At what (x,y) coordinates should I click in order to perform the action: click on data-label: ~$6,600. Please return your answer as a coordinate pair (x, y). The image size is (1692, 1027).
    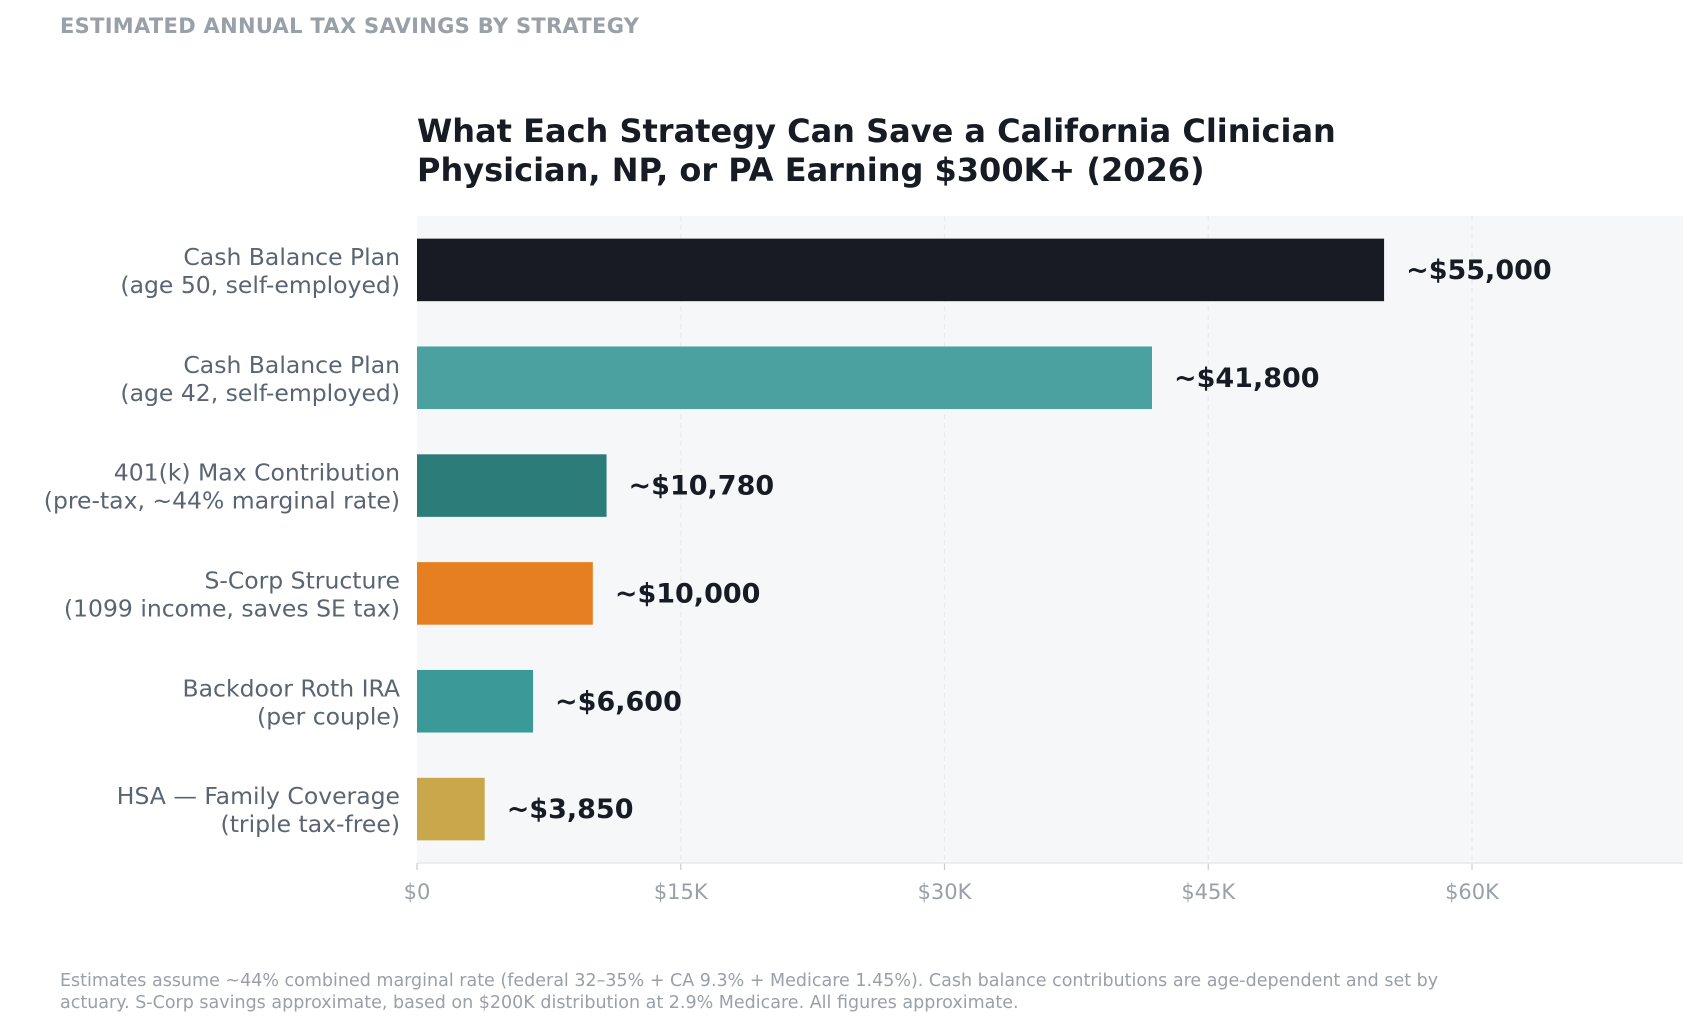
    Looking at the image, I should click on (618, 701).